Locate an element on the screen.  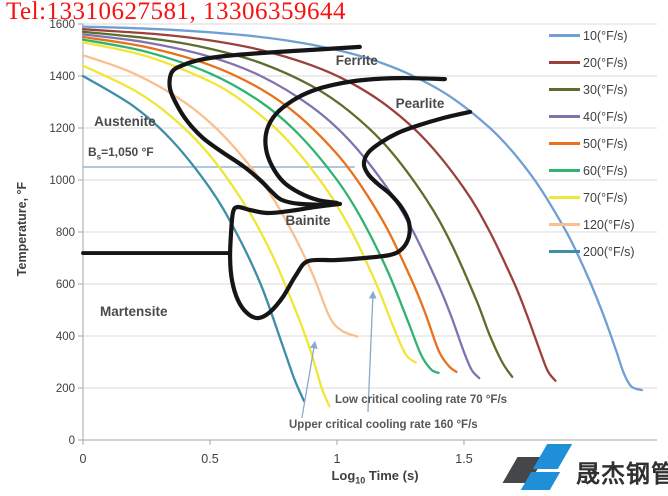
region-label-pearlite: Pearlite is located at coordinates (420, 103).